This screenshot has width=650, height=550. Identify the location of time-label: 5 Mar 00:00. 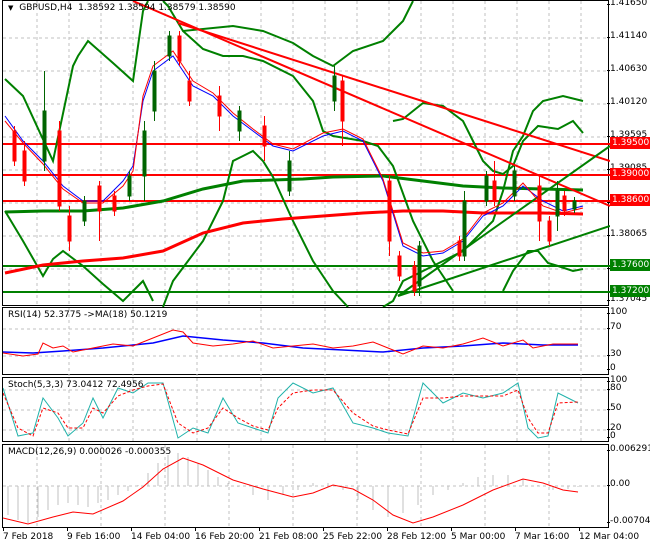
(478, 537).